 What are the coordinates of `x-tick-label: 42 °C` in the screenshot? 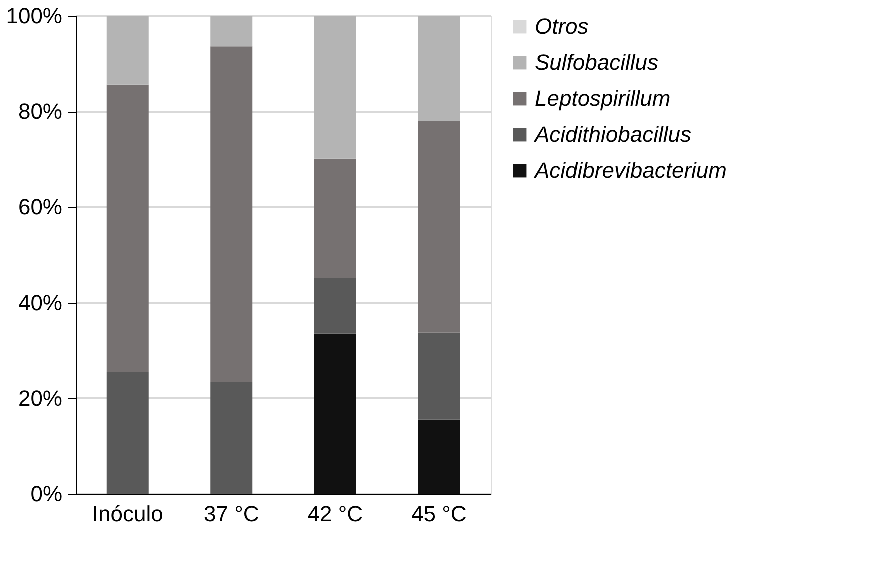 It's located at (336, 514).